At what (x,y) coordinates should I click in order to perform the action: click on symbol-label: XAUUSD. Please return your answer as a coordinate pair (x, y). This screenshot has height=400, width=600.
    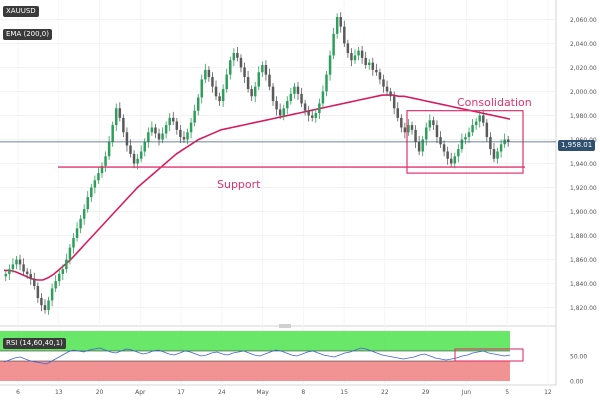
    Looking at the image, I should click on (21, 11).